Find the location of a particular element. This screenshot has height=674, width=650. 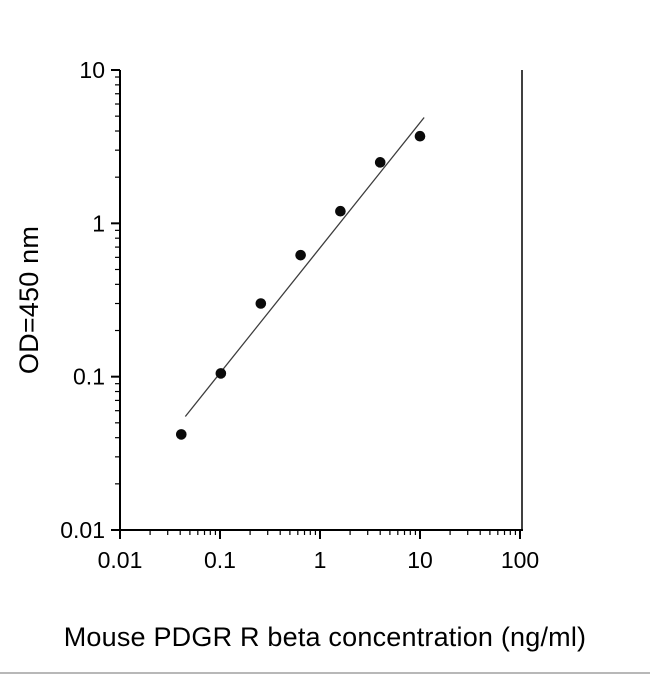

x-tick-label: 1 is located at coordinates (320, 560).